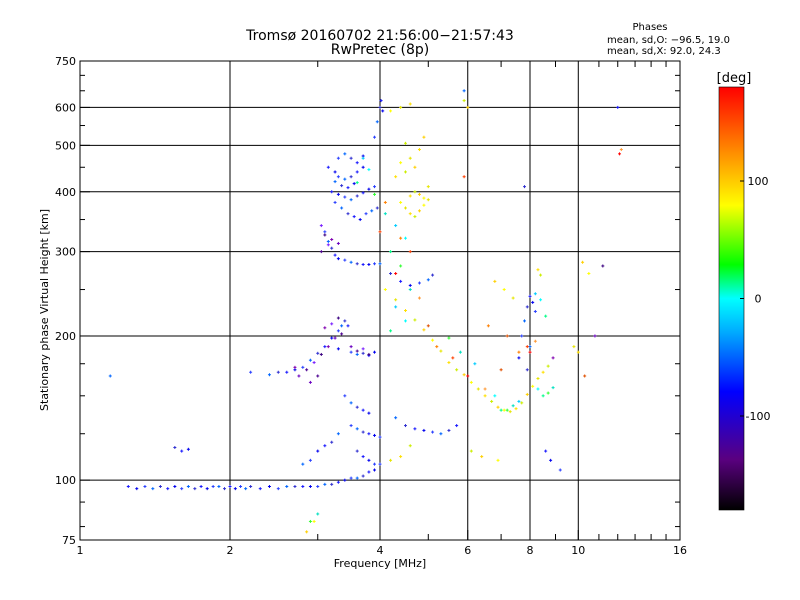 This screenshot has width=800, height=600. I want to click on x-tick-label: 4, so click(380, 550).